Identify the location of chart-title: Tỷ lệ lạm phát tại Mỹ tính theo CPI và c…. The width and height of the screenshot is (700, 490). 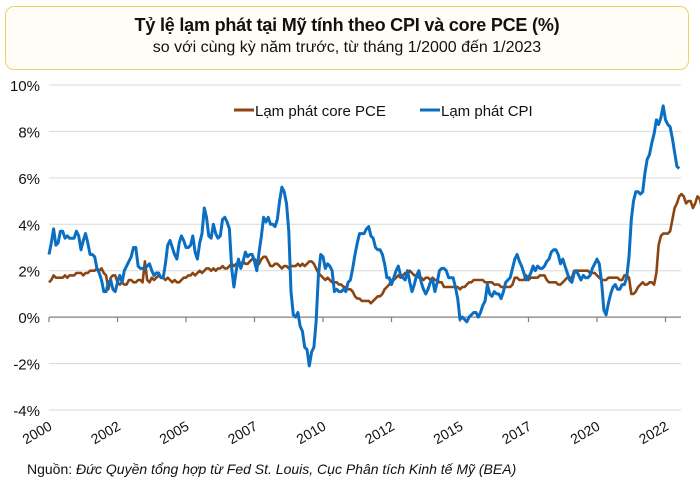
(347, 25).